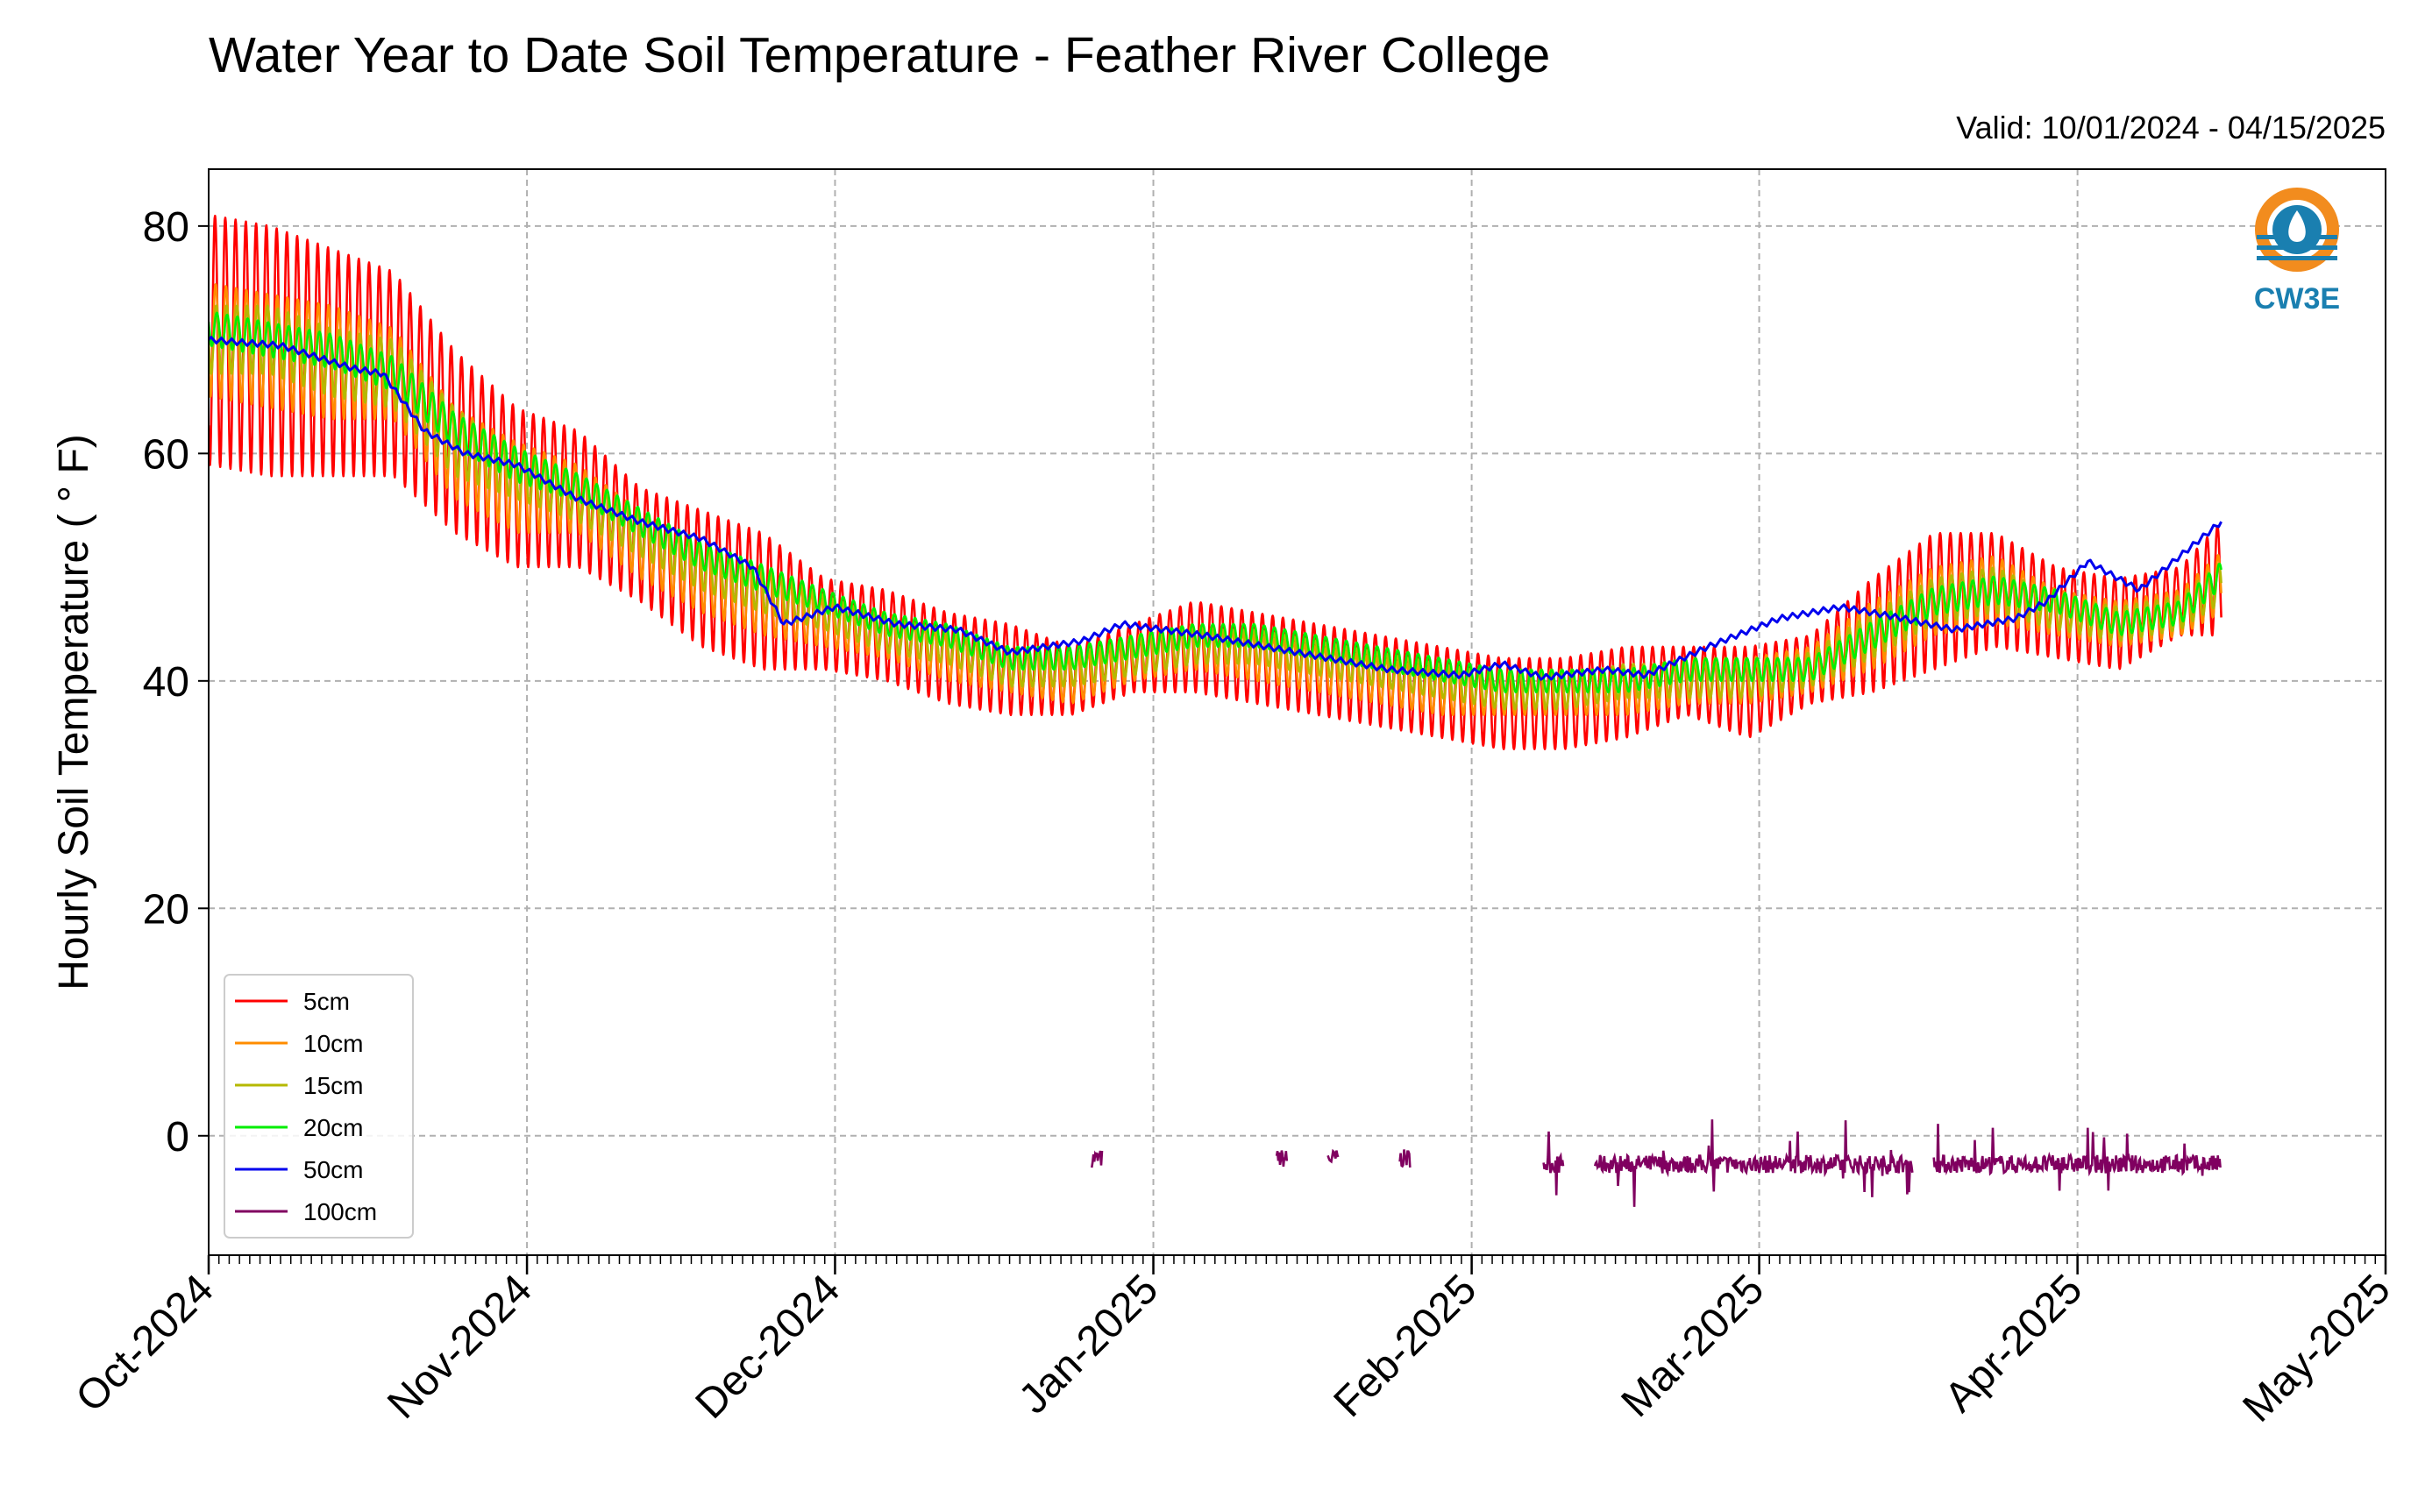 Image resolution: width=2418 pixels, height=1512 pixels. I want to click on legend-label-15cm: 15cm, so click(333, 1085).